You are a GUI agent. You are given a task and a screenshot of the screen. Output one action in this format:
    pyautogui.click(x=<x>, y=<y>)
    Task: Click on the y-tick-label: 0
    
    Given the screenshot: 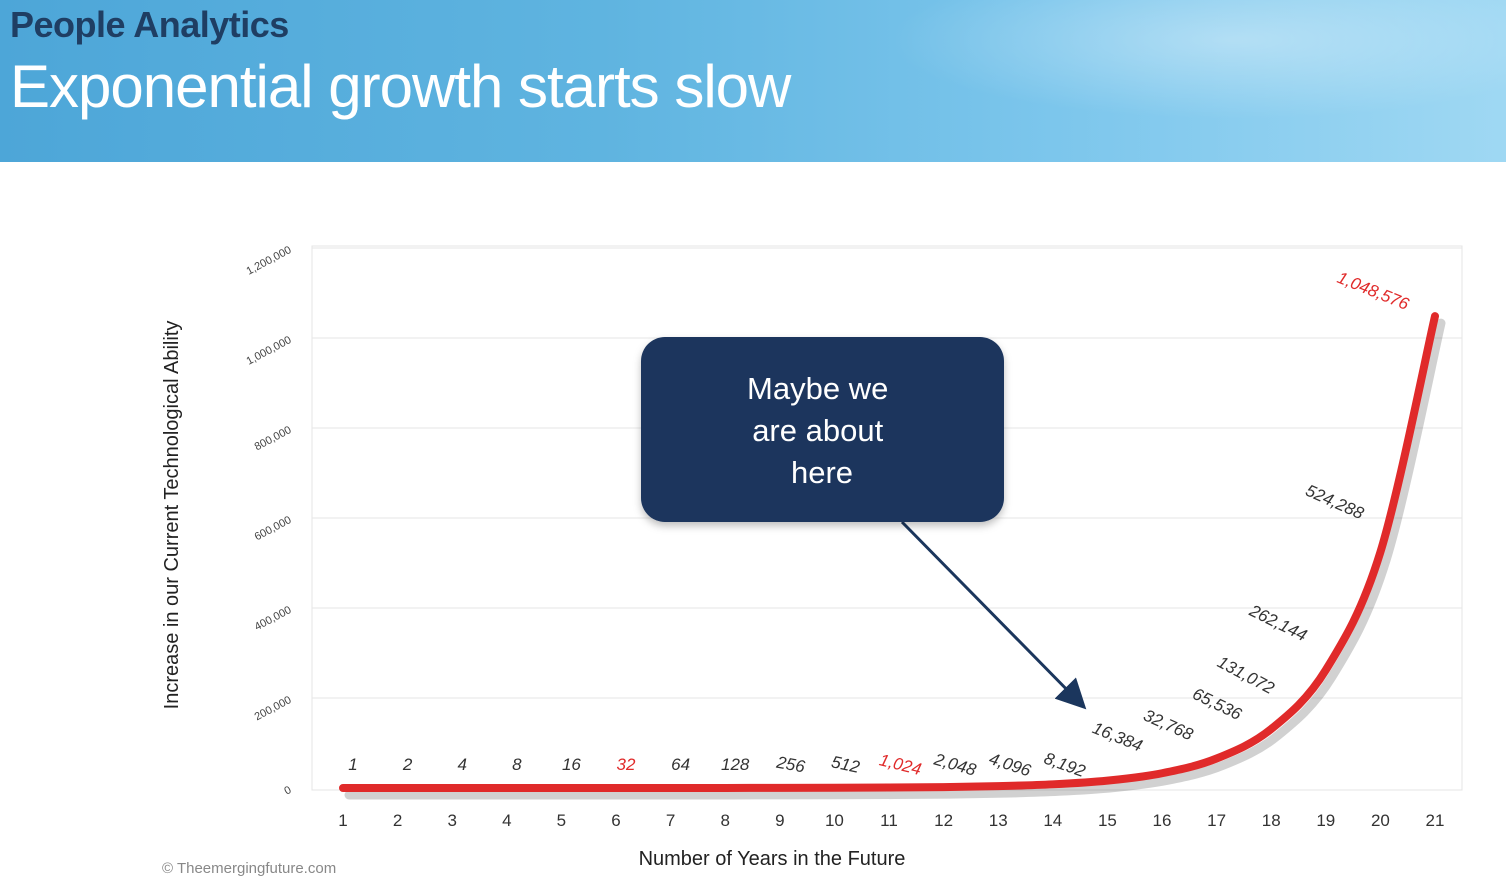 What is the action you would take?
    pyautogui.click(x=287, y=790)
    